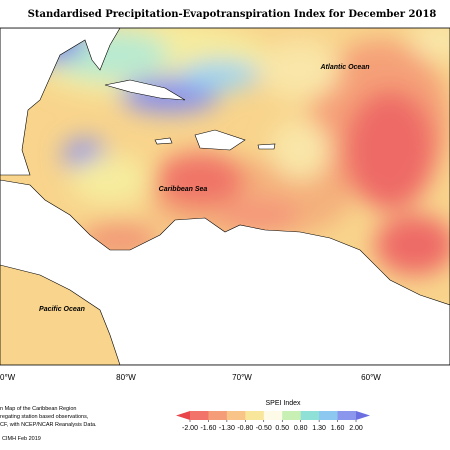  Describe the element at coordinates (242, 377) in the screenshot. I see `longitude-label: 70°W` at that location.